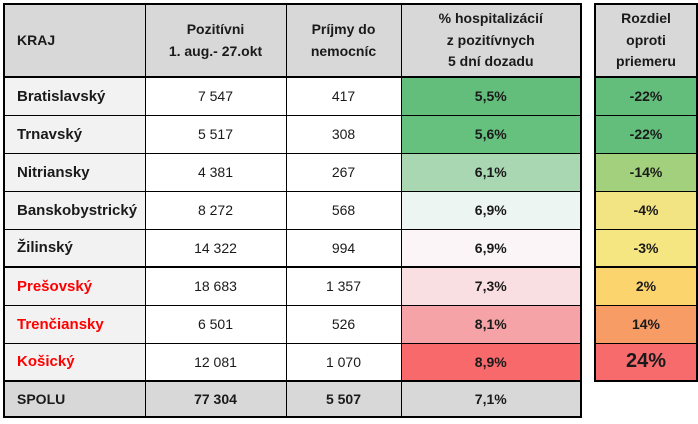 This screenshot has width=698, height=424. What do you see at coordinates (491, 286) in the screenshot?
I see `hospitalization-rate: 7,3%` at bounding box center [491, 286].